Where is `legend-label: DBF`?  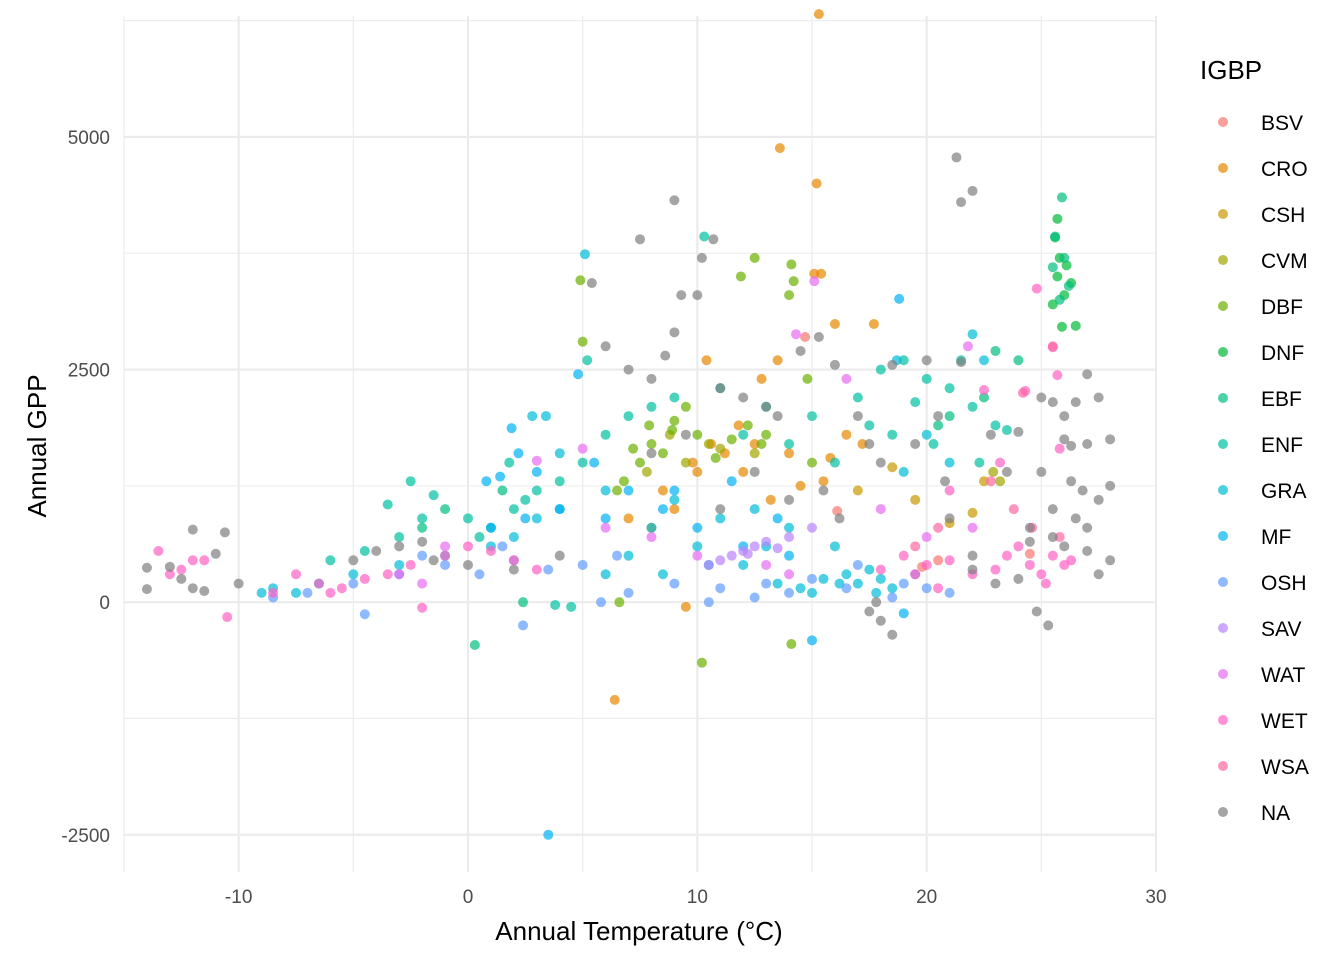 legend-label: DBF is located at coordinates (1282, 307).